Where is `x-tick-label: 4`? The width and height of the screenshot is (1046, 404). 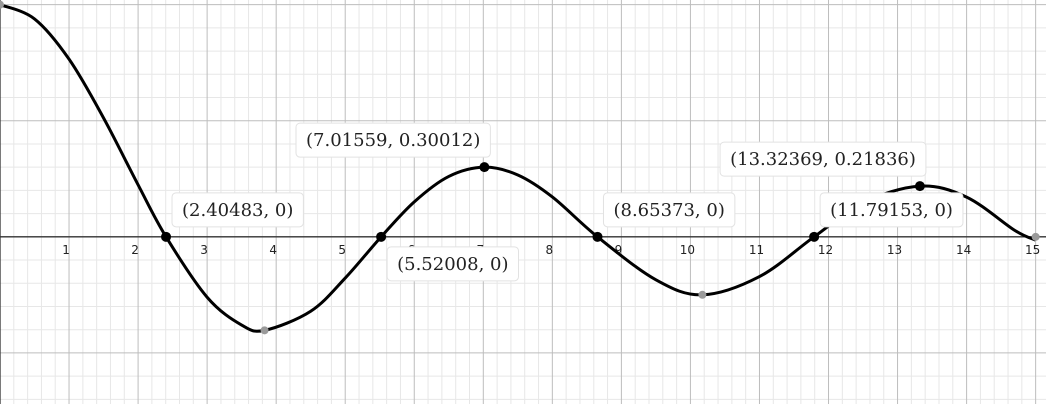 x-tick-label: 4 is located at coordinates (273, 250).